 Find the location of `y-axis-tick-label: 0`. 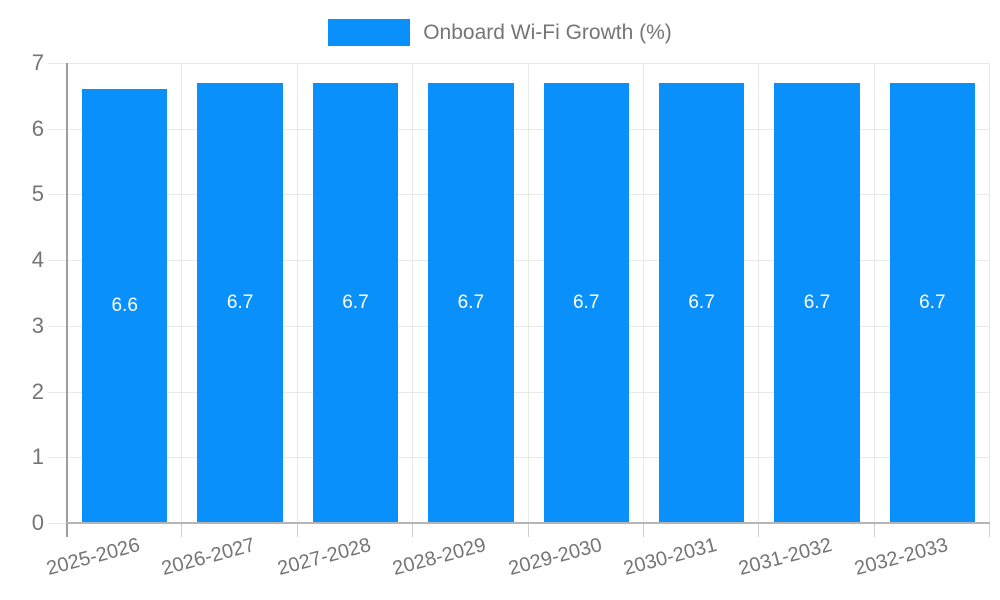

y-axis-tick-label: 0 is located at coordinates (37, 522).